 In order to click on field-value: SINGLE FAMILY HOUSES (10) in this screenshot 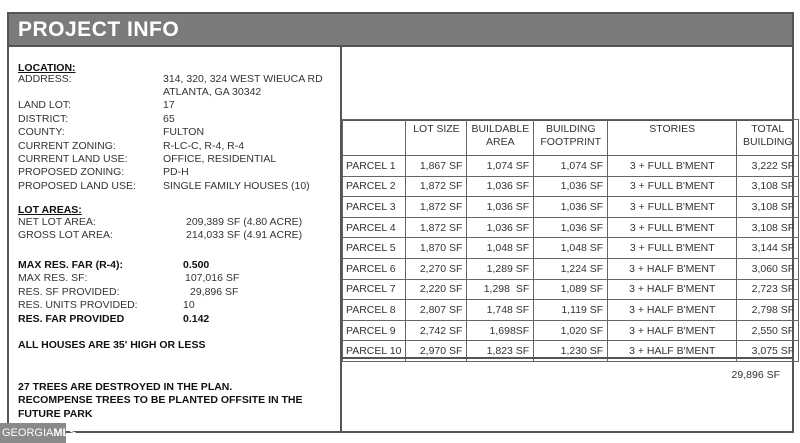, I will do `click(236, 185)`.